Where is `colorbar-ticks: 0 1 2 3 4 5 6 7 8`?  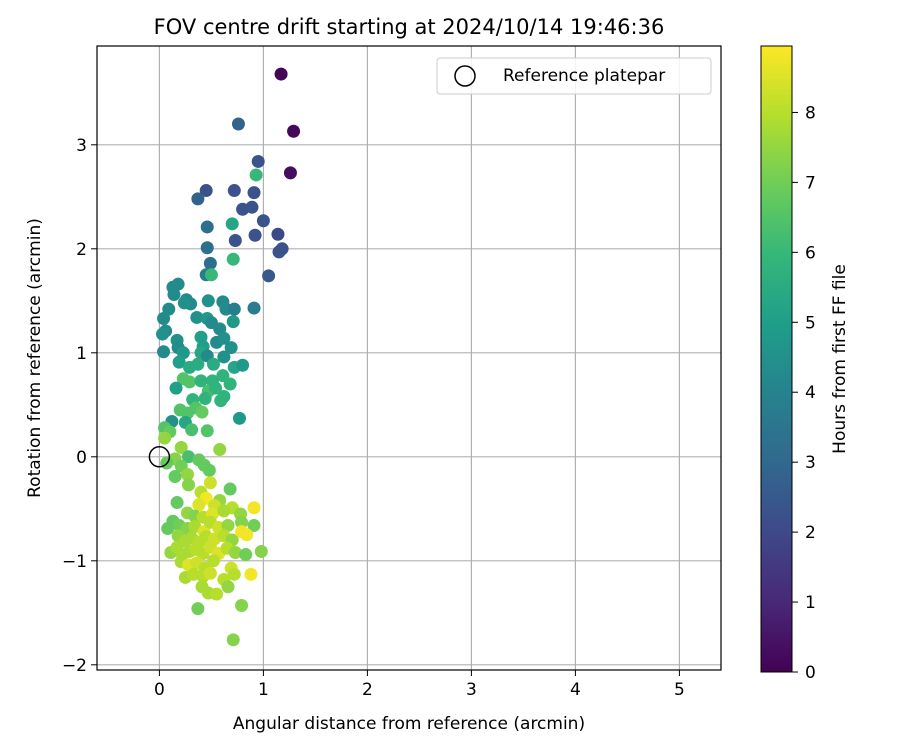
colorbar-ticks: 0 1 2 3 4 5 6 7 8 is located at coordinates (804, 393).